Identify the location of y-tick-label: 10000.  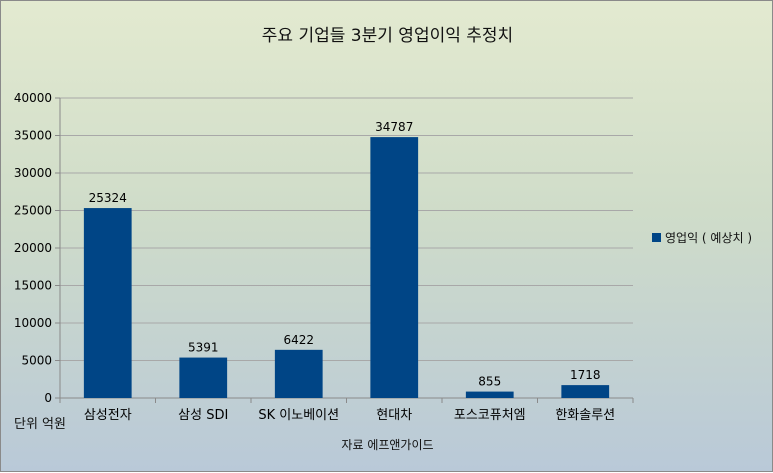
(33, 323).